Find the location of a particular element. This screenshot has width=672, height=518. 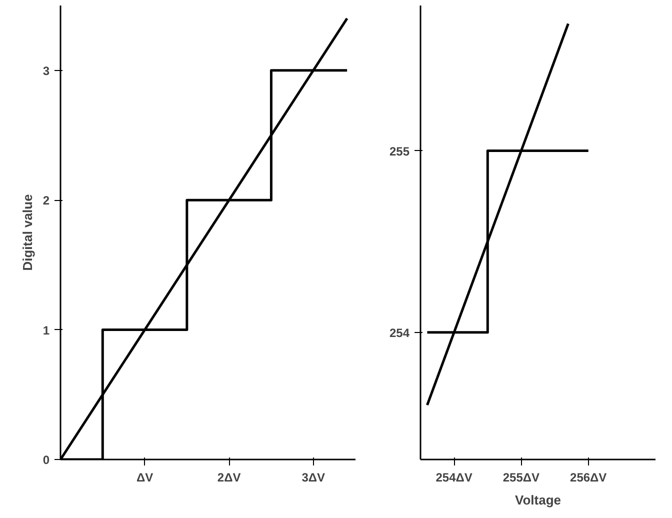

y-tick-label: 1 is located at coordinates (46, 330).